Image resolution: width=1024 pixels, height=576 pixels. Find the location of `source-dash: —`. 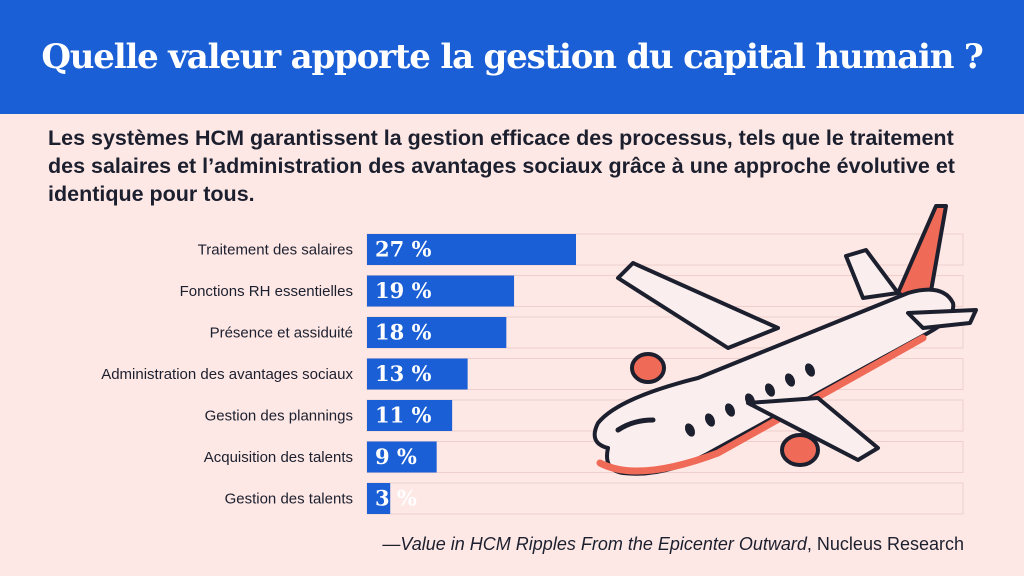

source-dash: — is located at coordinates (391, 544).